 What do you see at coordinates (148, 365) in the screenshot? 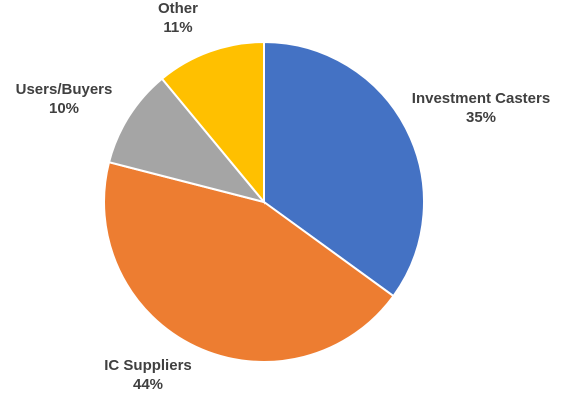
I see `data-label-category: IC Suppliers` at bounding box center [148, 365].